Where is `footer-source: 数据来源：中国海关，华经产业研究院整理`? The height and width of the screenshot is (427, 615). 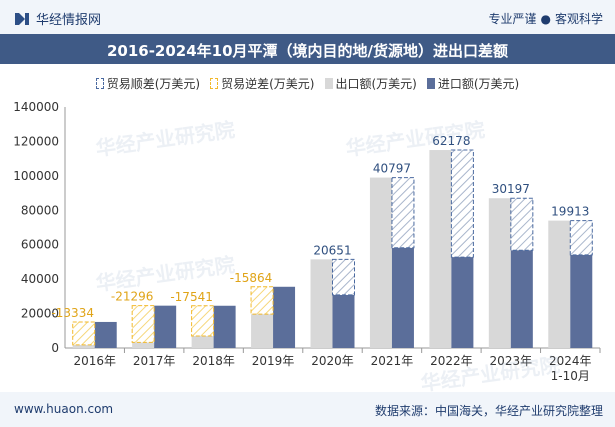 footer-source: 数据来源：中国海关，华经产业研究院整理 is located at coordinates (488, 411).